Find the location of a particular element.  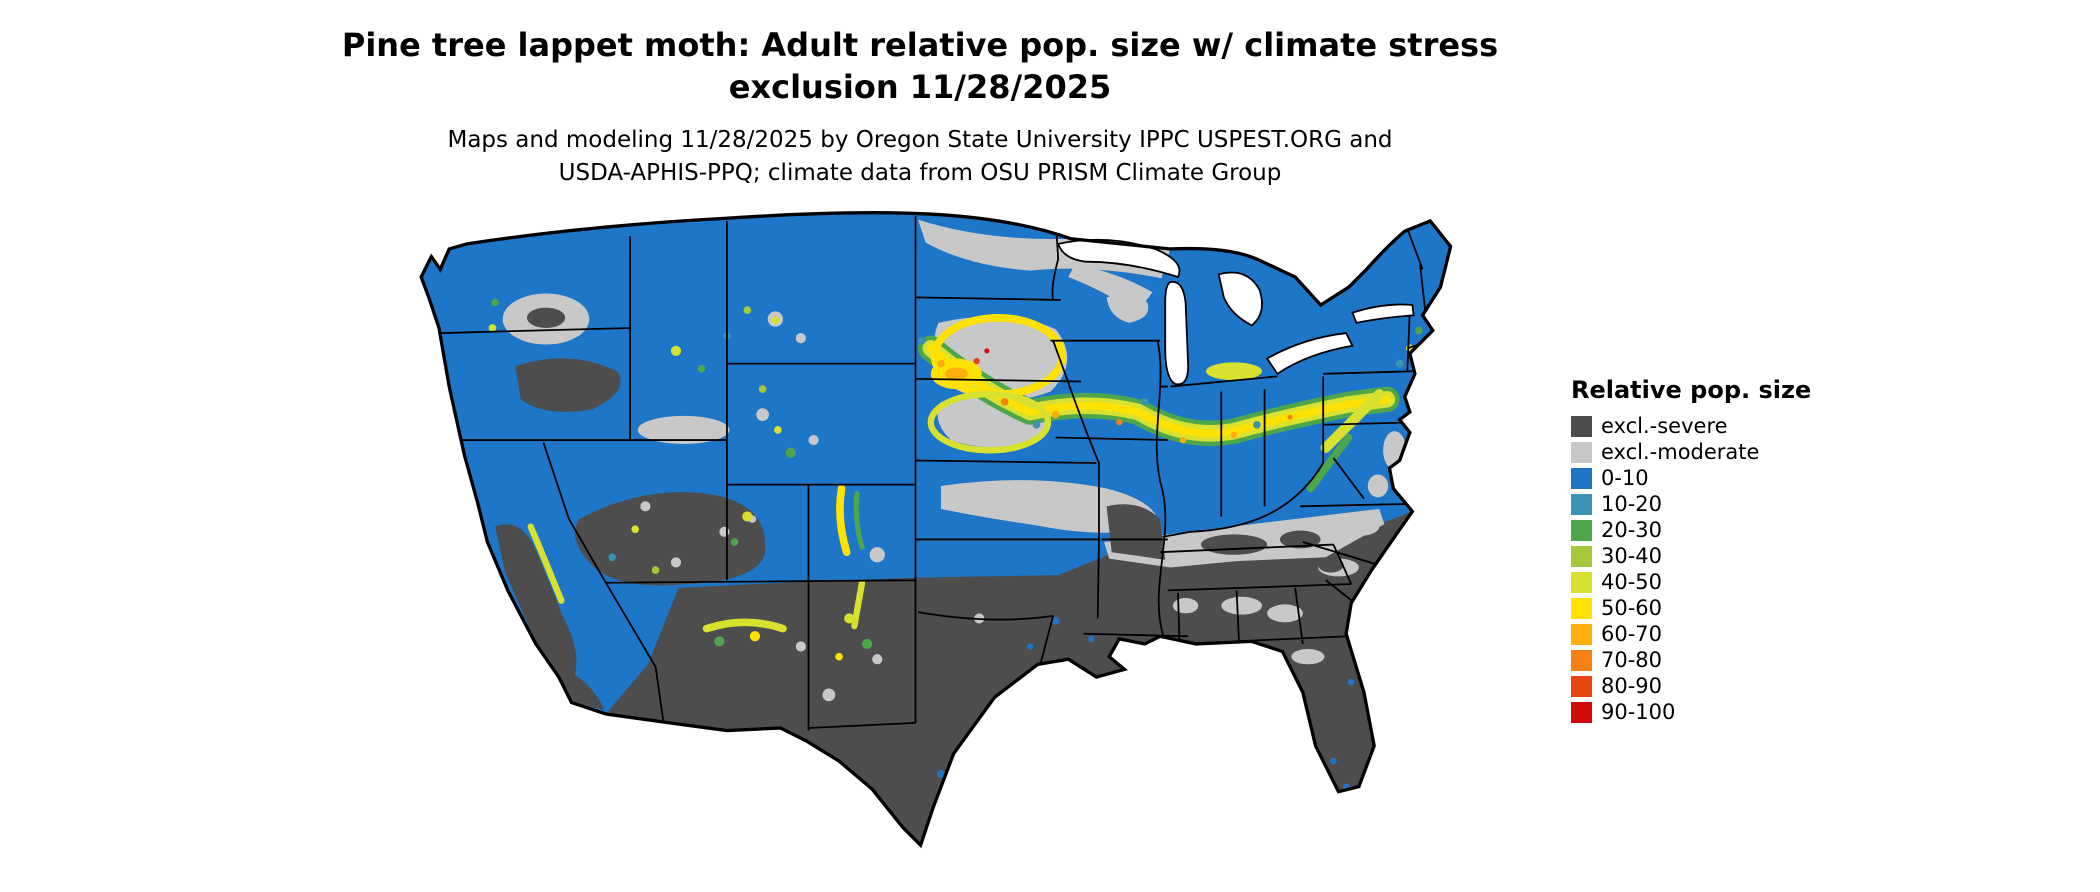

legend-item-label: 30-40 is located at coordinates (1632, 556).